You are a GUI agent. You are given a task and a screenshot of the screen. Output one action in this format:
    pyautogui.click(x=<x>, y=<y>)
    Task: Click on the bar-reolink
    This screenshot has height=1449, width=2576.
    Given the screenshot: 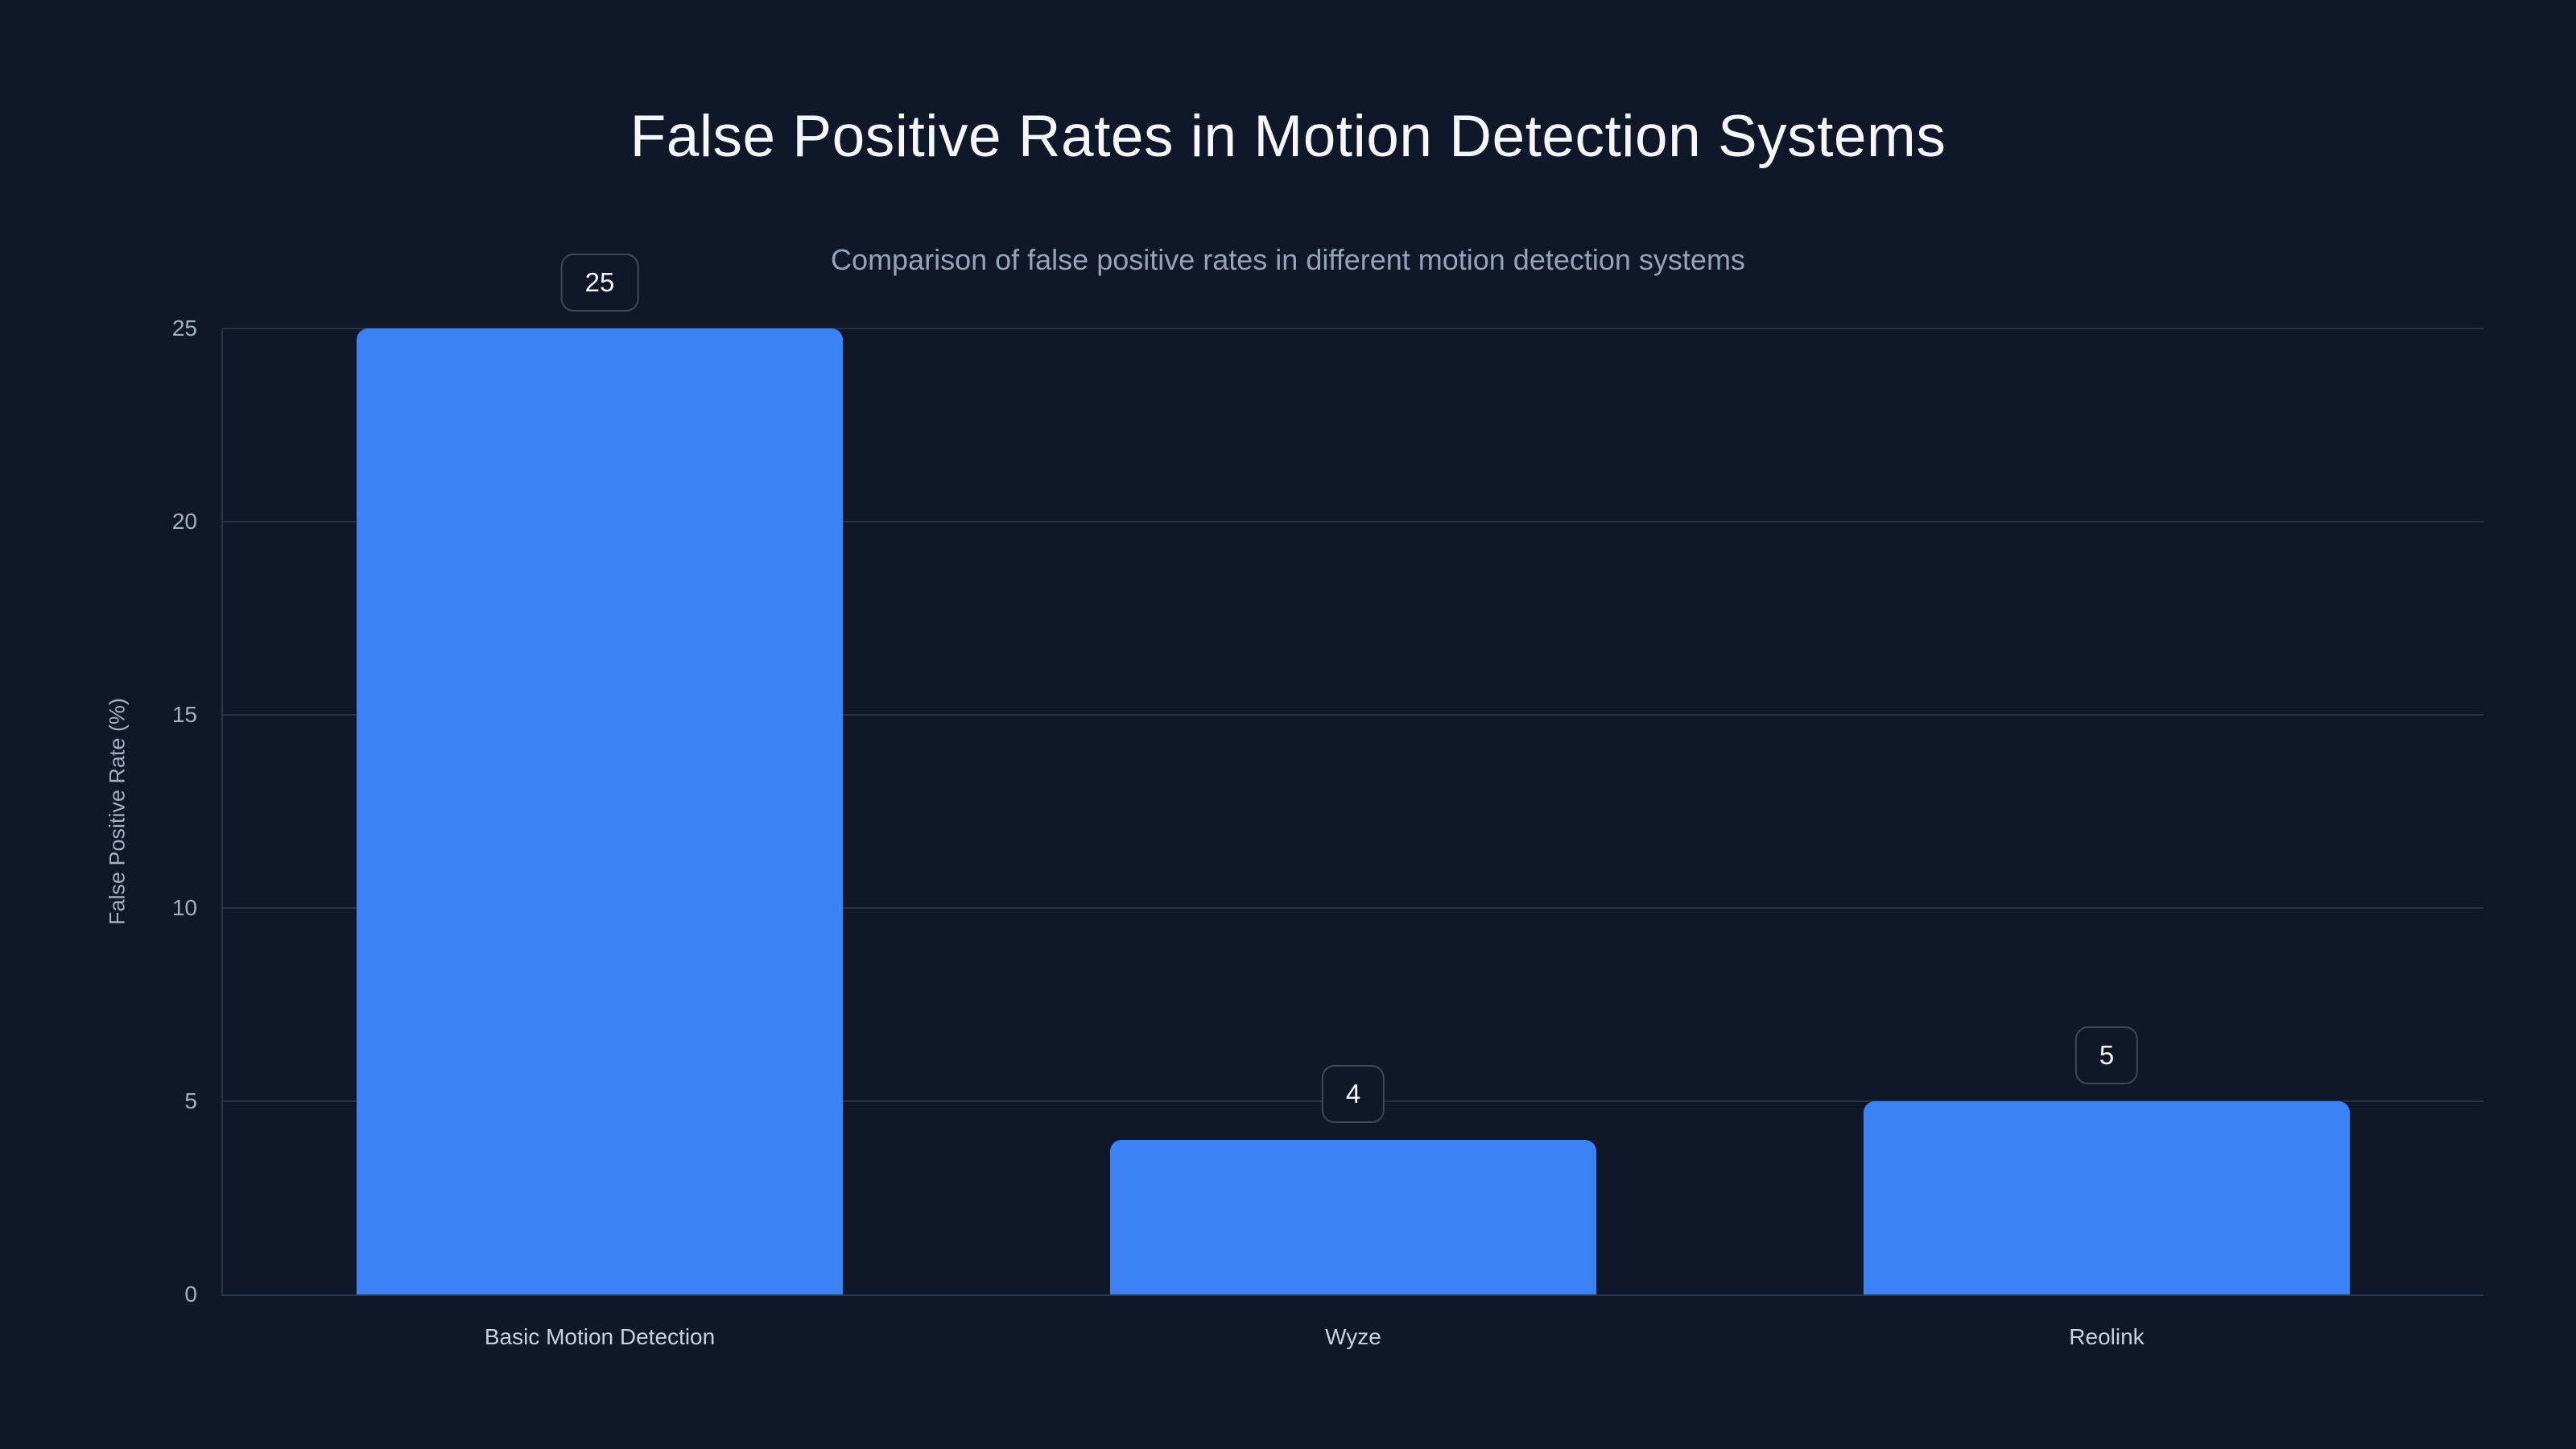 What is the action you would take?
    pyautogui.click(x=2107, y=1197)
    